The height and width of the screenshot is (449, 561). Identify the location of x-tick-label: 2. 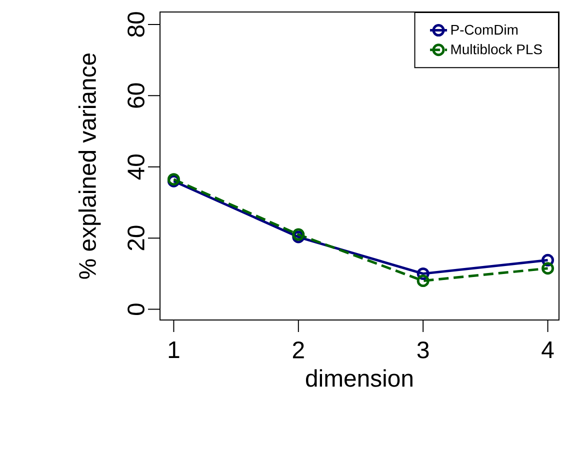
(298, 350).